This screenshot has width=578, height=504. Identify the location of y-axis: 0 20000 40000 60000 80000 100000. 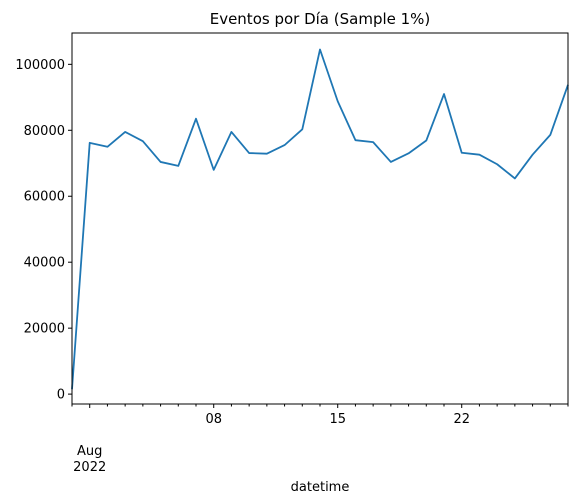
(43, 230).